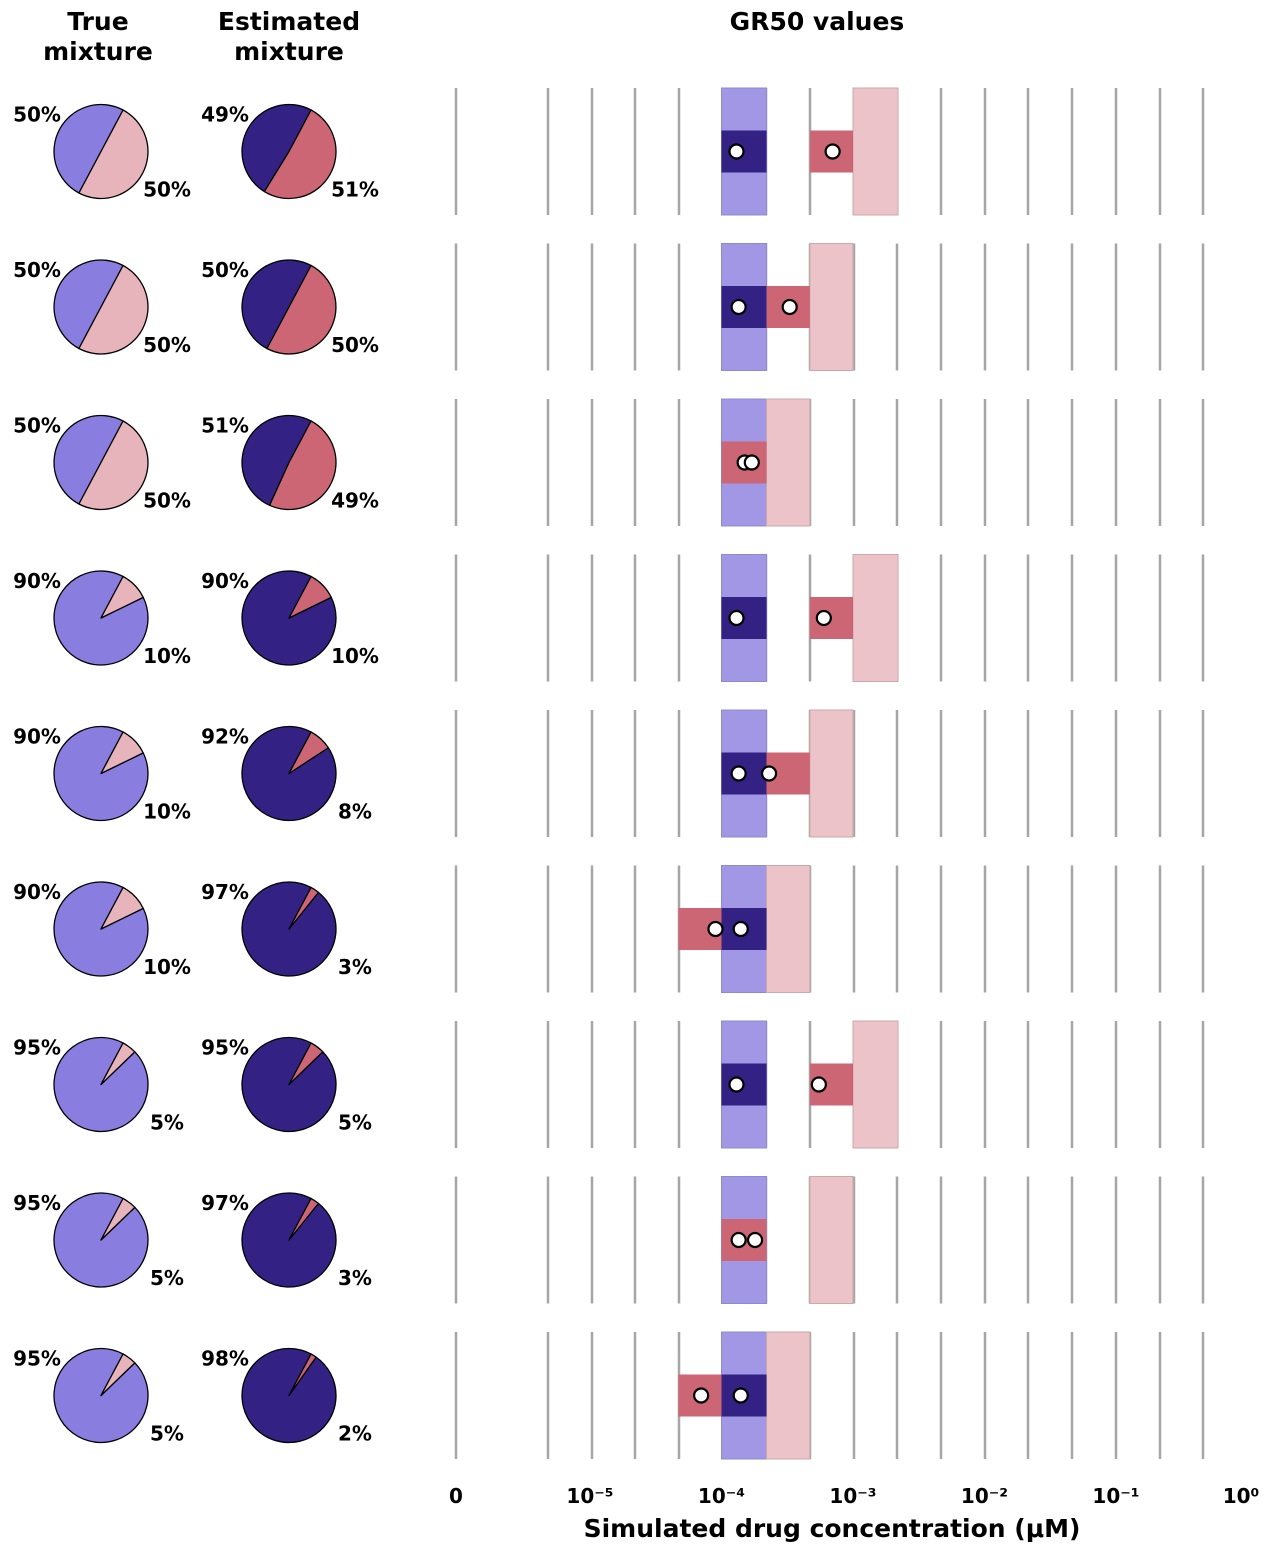 Image resolution: width=1274 pixels, height=1554 pixels. What do you see at coordinates (817, 21) in the screenshot?
I see `header-gr50: GR50 values` at bounding box center [817, 21].